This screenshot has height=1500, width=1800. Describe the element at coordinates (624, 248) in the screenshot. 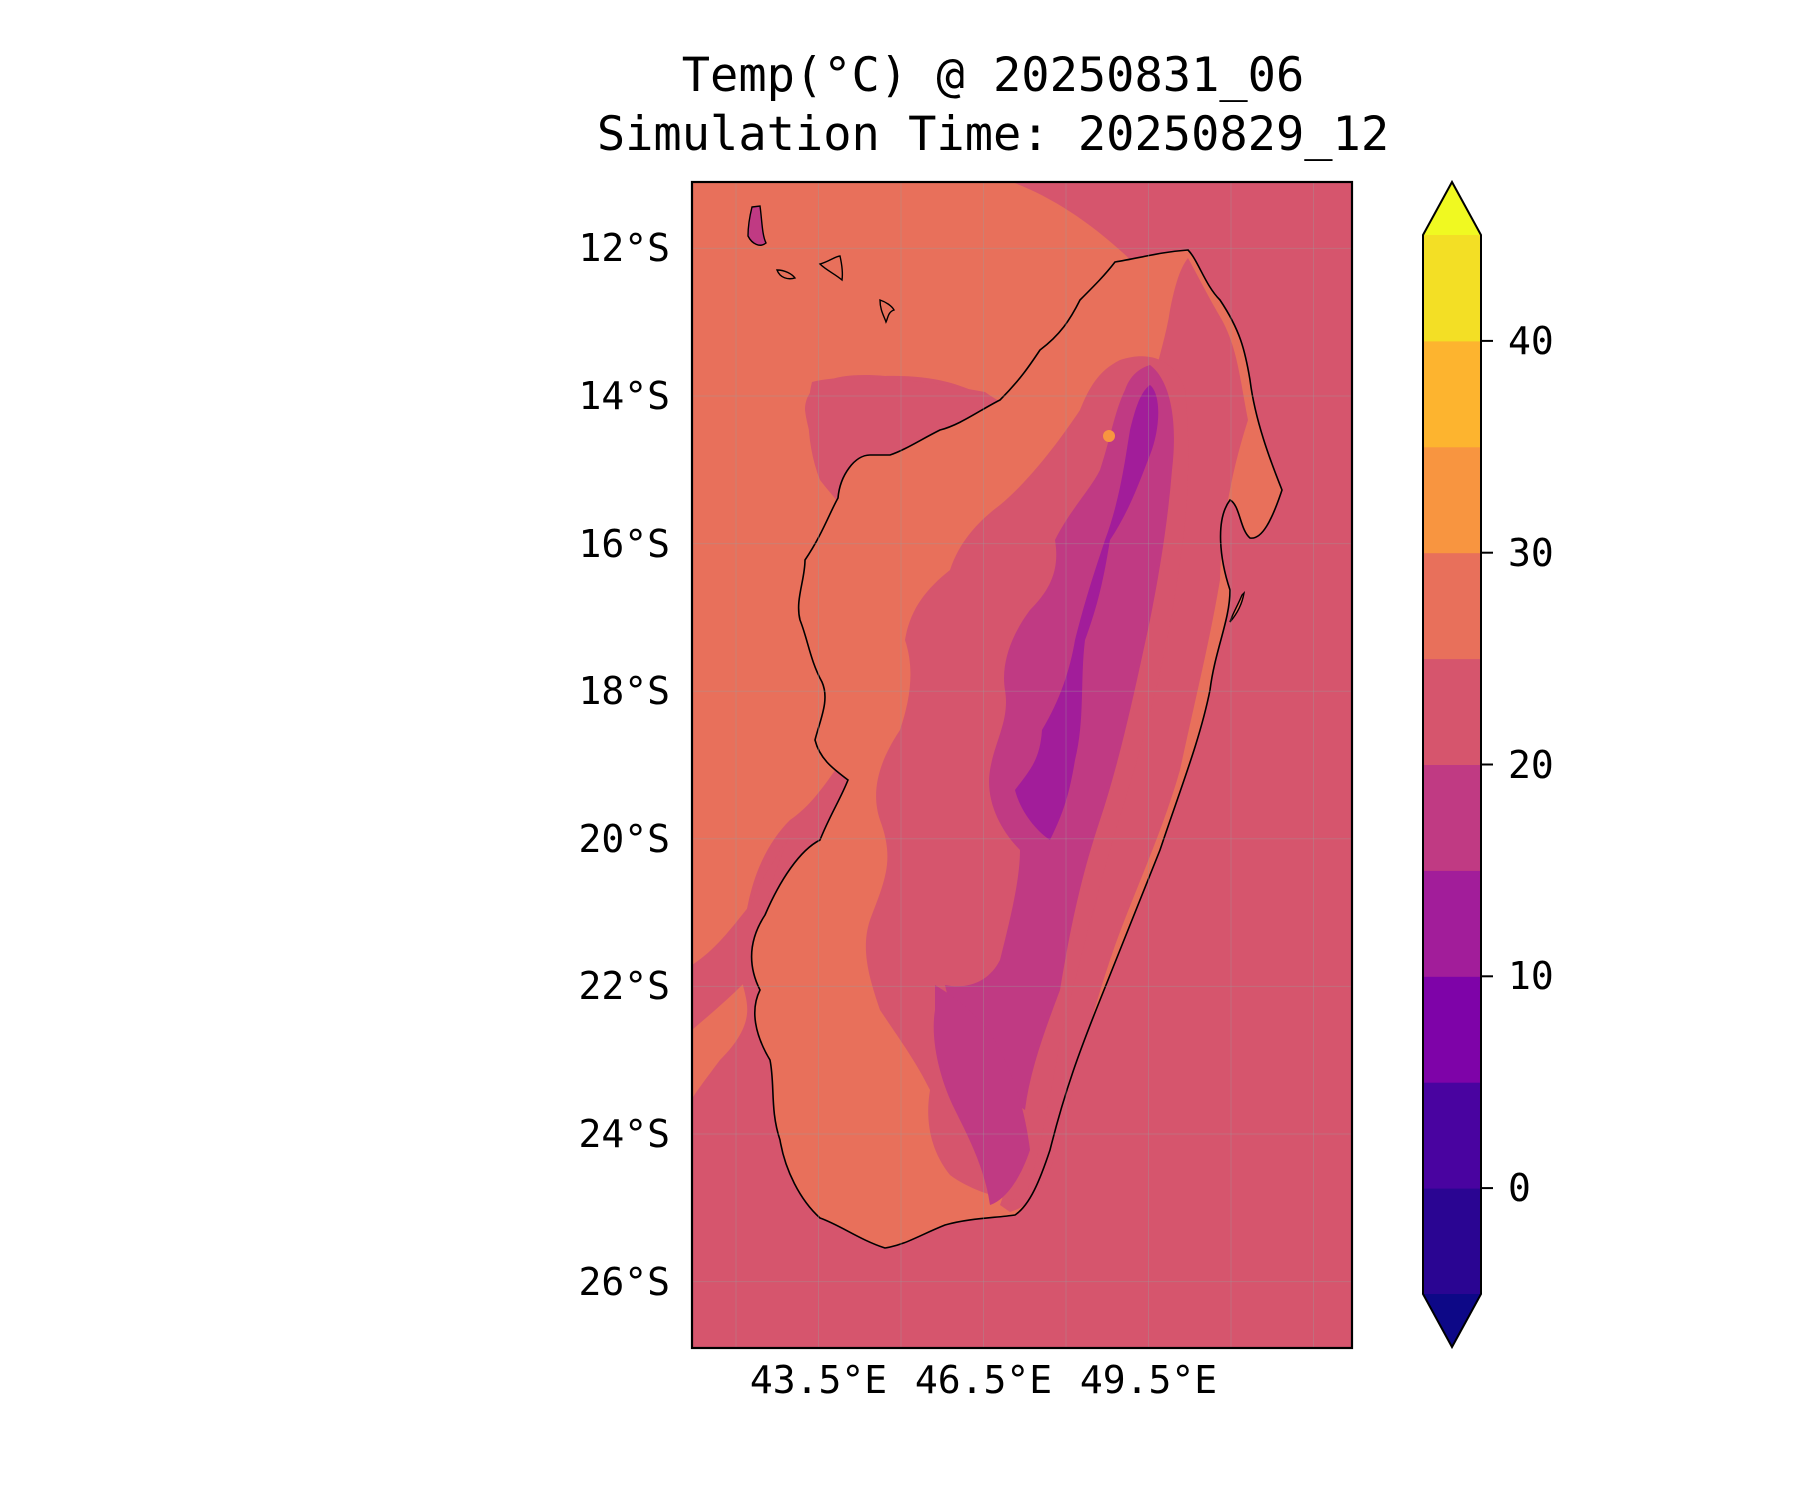

I see `y-tick-label: 12°S` at that location.